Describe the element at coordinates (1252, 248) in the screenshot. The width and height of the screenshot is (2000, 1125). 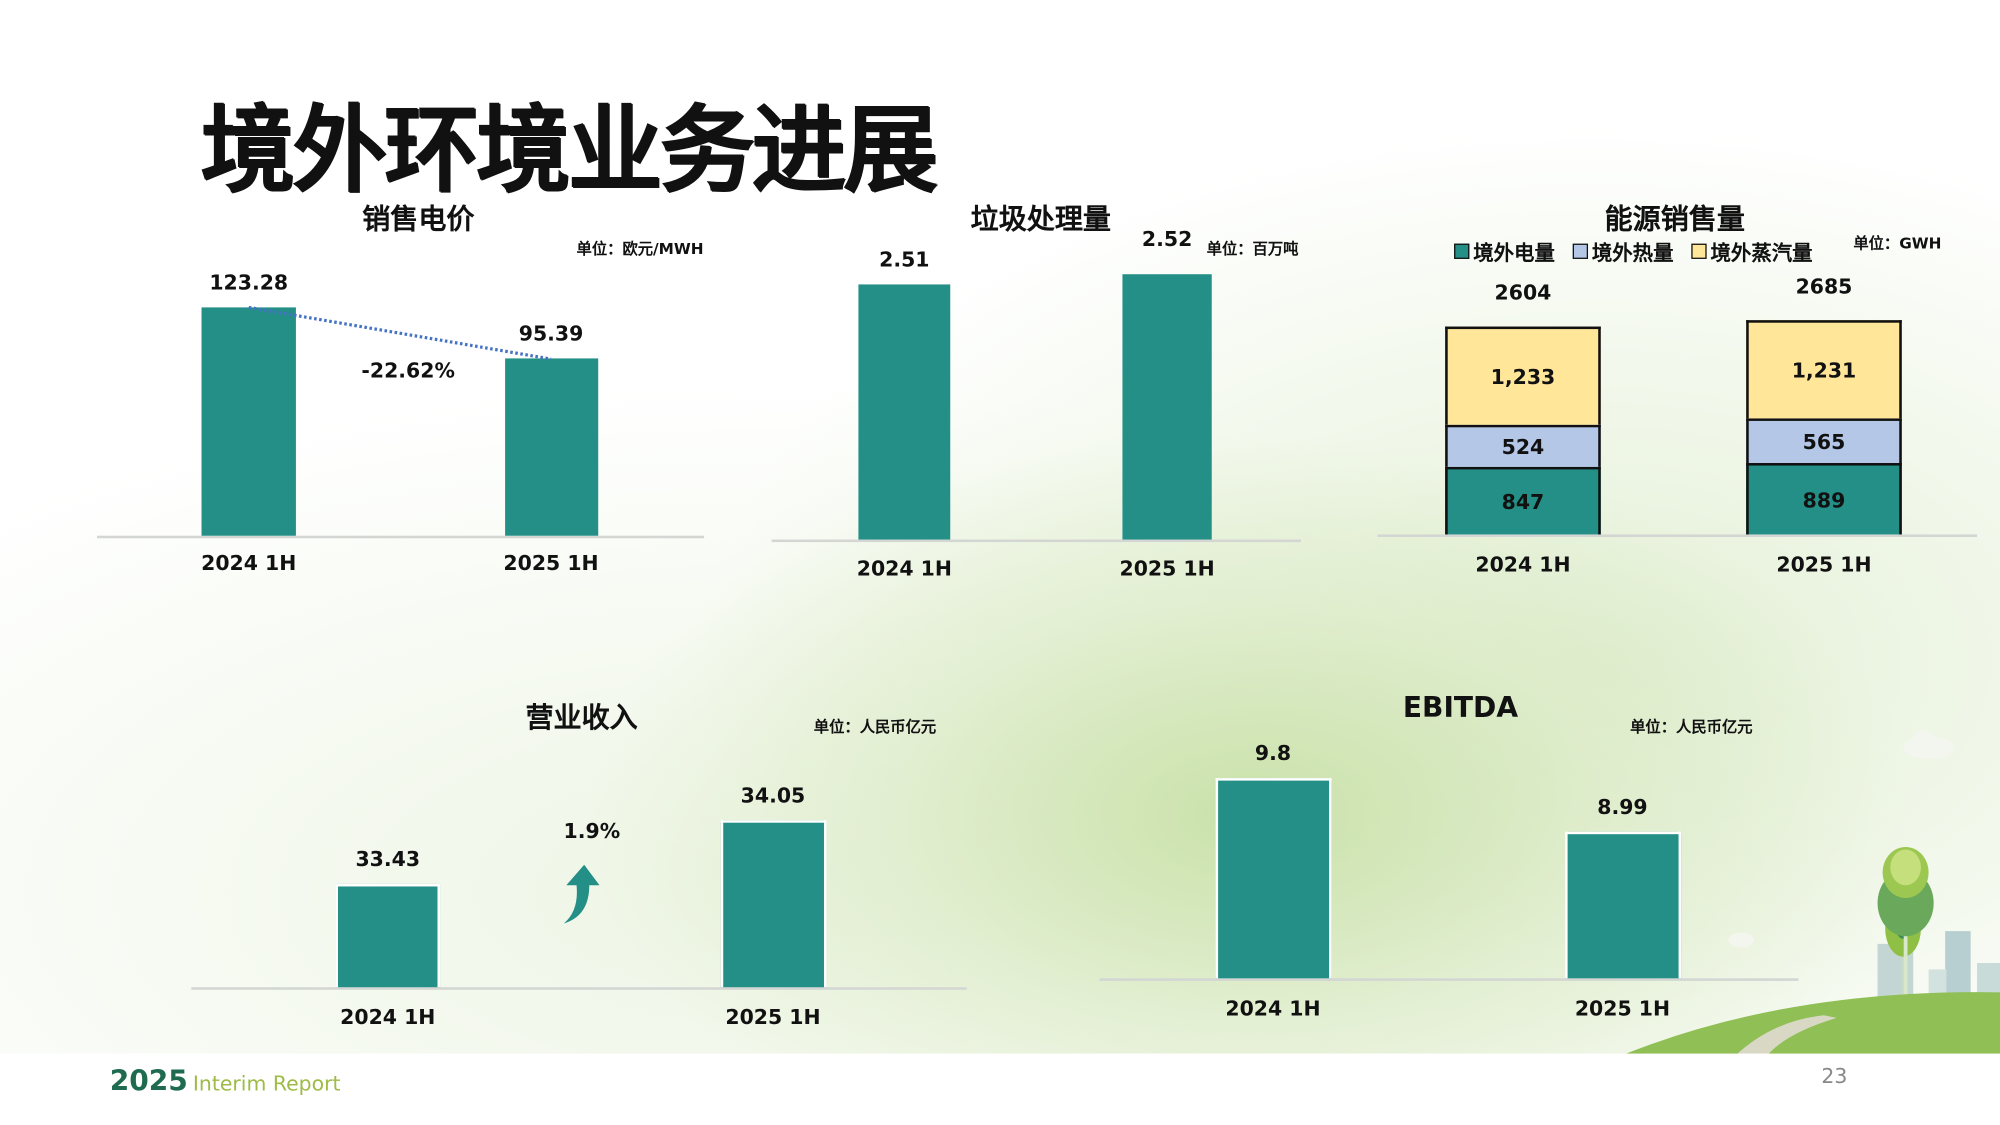
I see `waste-unit-label: 单位：百万吨` at that location.